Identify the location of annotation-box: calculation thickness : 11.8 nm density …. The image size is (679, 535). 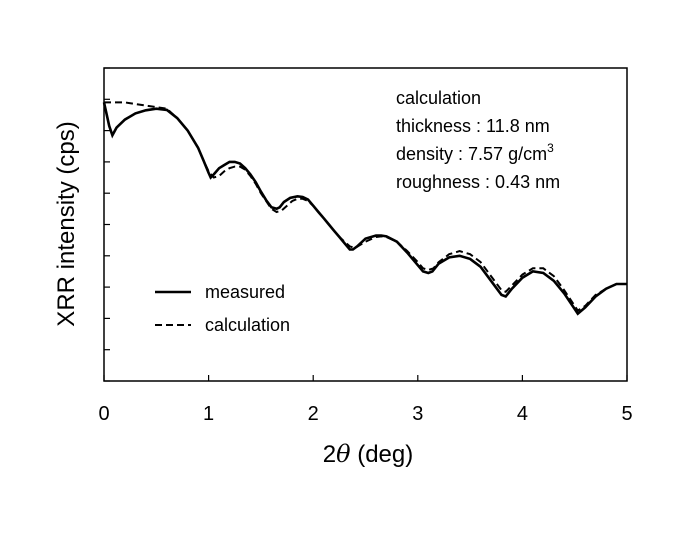
(478, 140).